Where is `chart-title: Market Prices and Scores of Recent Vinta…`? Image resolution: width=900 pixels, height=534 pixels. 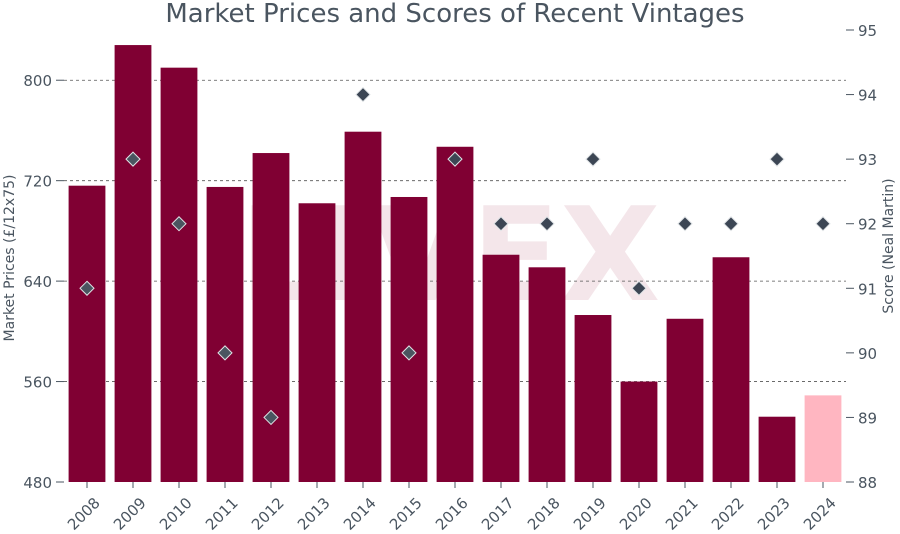 chart-title: Market Prices and Scores of Recent Vinta… is located at coordinates (454, 14).